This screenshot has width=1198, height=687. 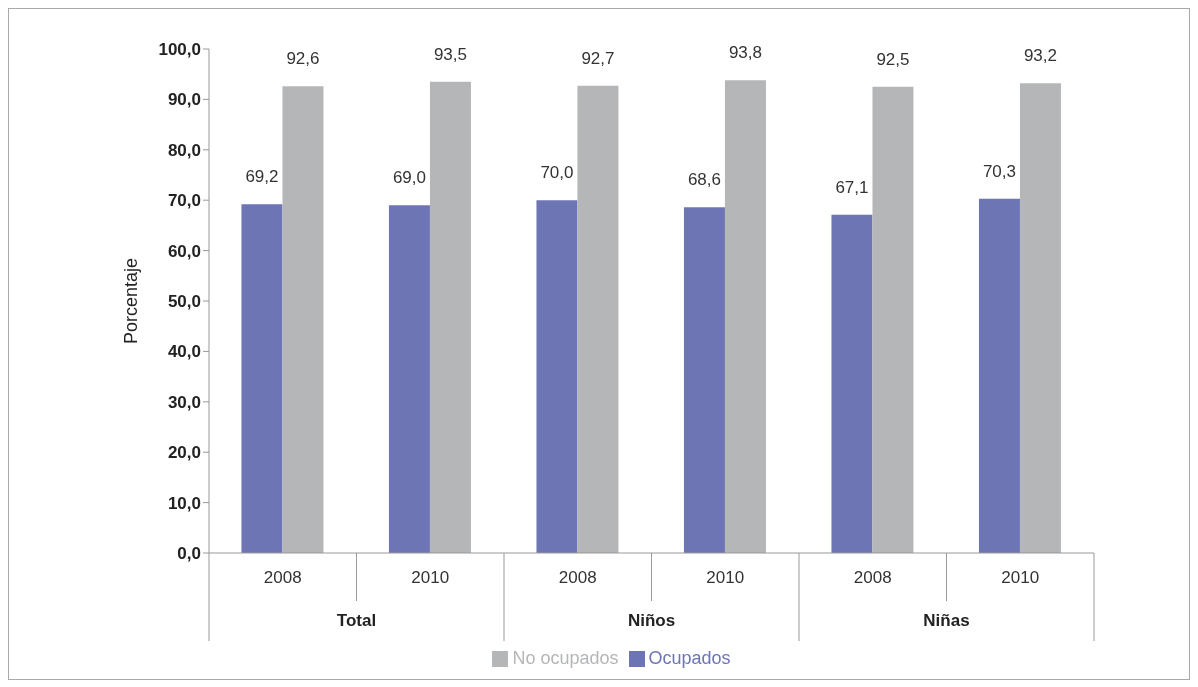 What do you see at coordinates (852, 187) in the screenshot?
I see `data-label: 67,1` at bounding box center [852, 187].